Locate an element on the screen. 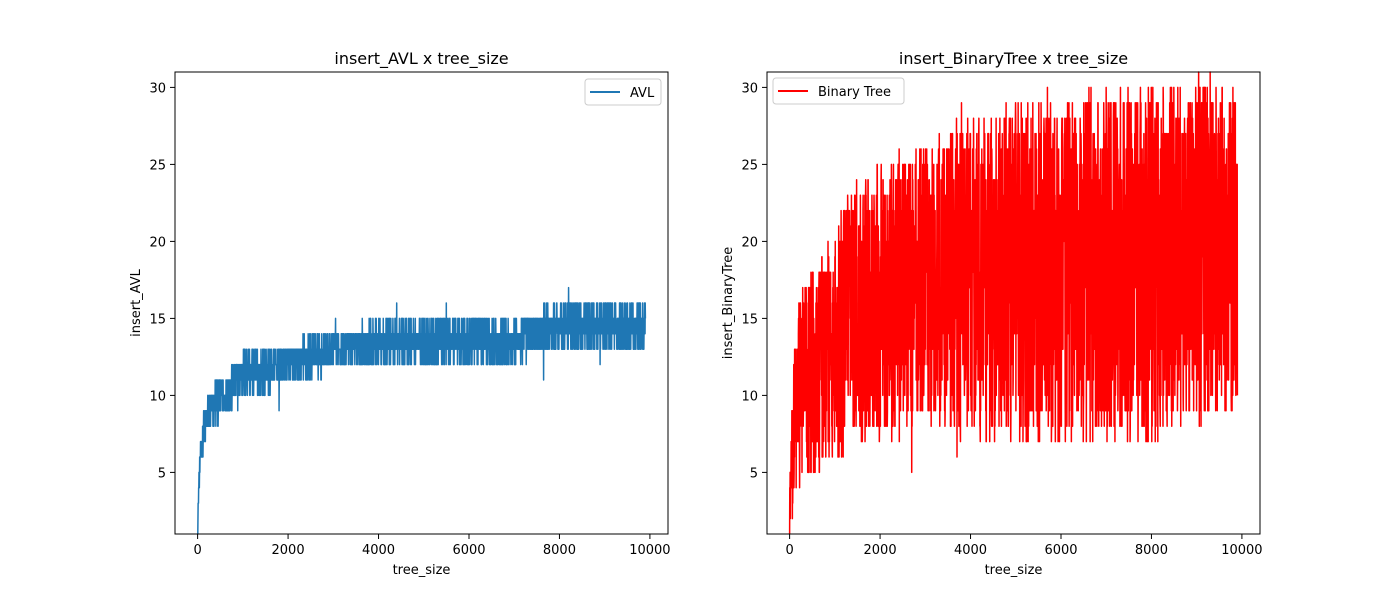 This screenshot has width=1400, height=600. legend: Binary Tree is located at coordinates (838, 91).